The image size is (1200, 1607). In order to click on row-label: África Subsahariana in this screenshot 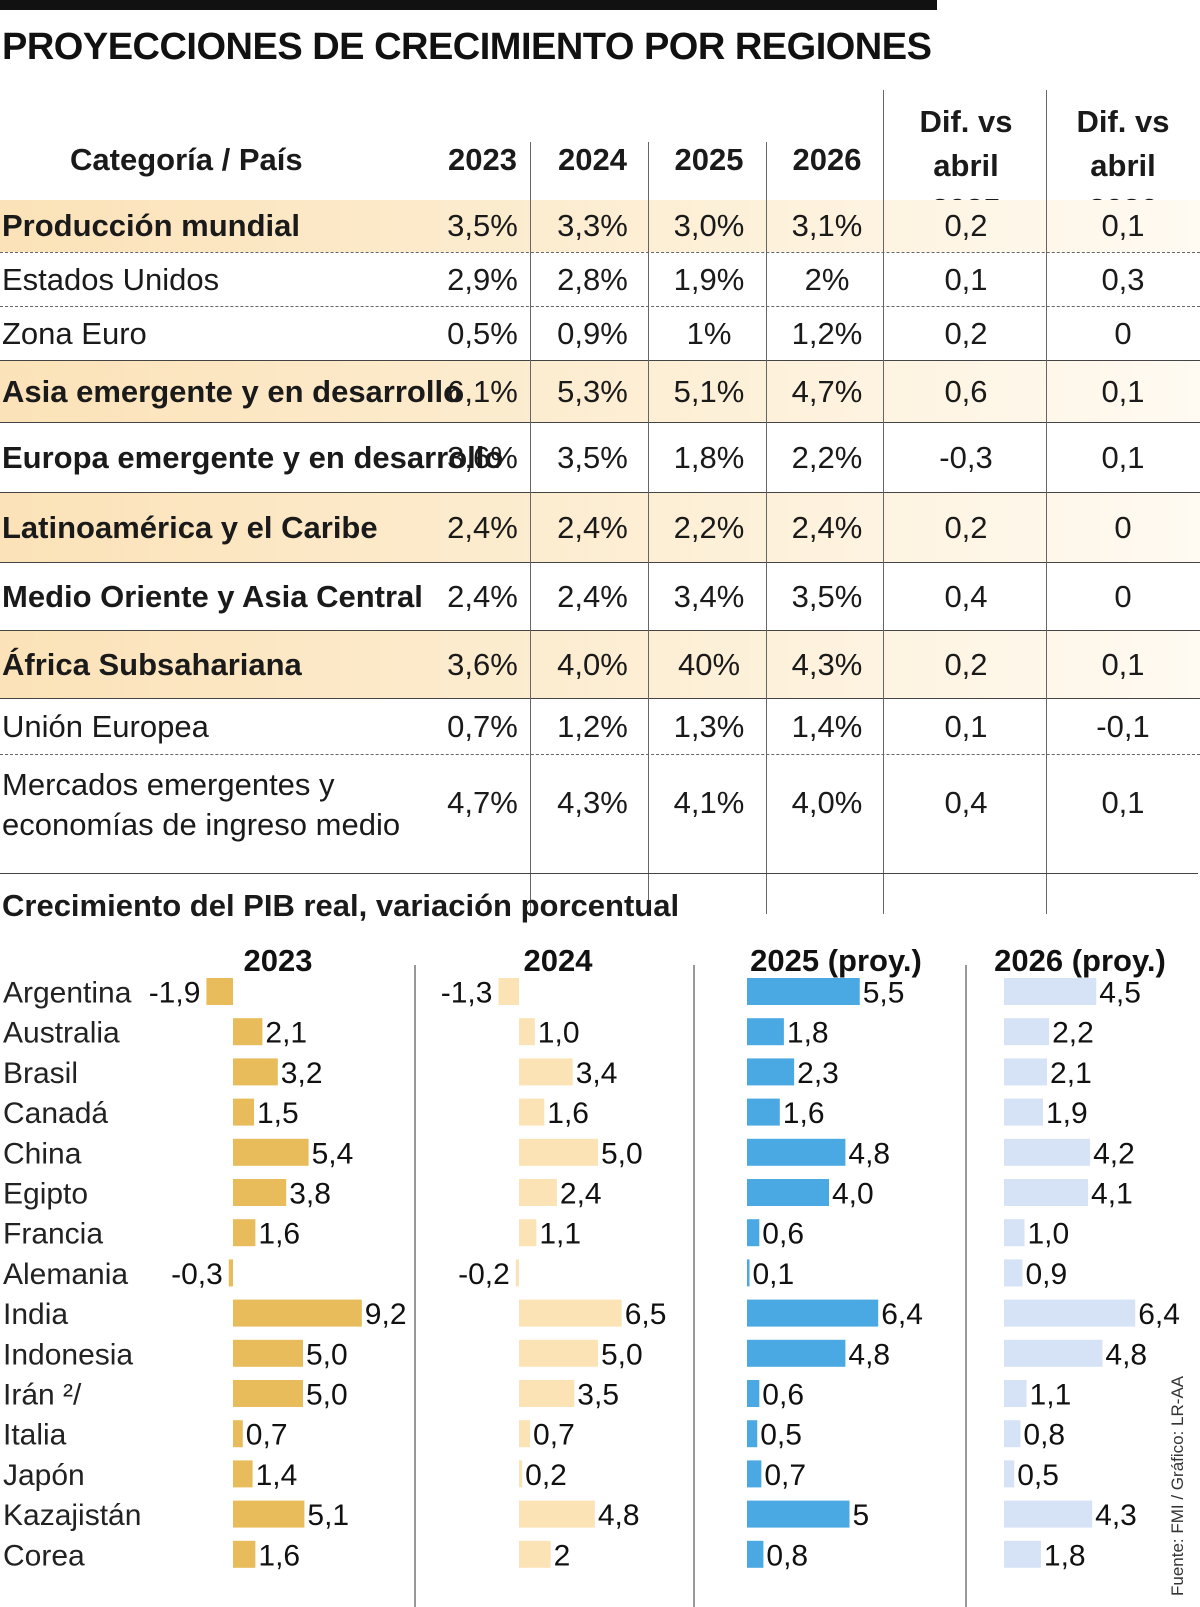, I will do `click(152, 664)`.